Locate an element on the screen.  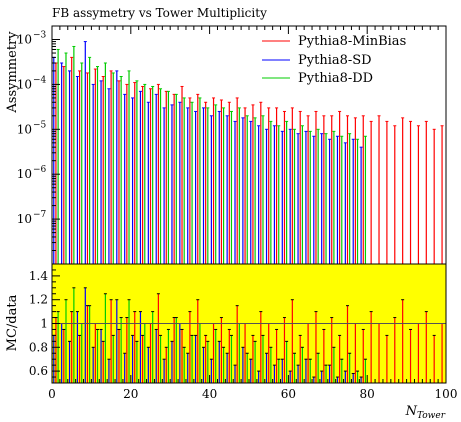
x-axis-label: NTower is located at coordinates (425, 412).